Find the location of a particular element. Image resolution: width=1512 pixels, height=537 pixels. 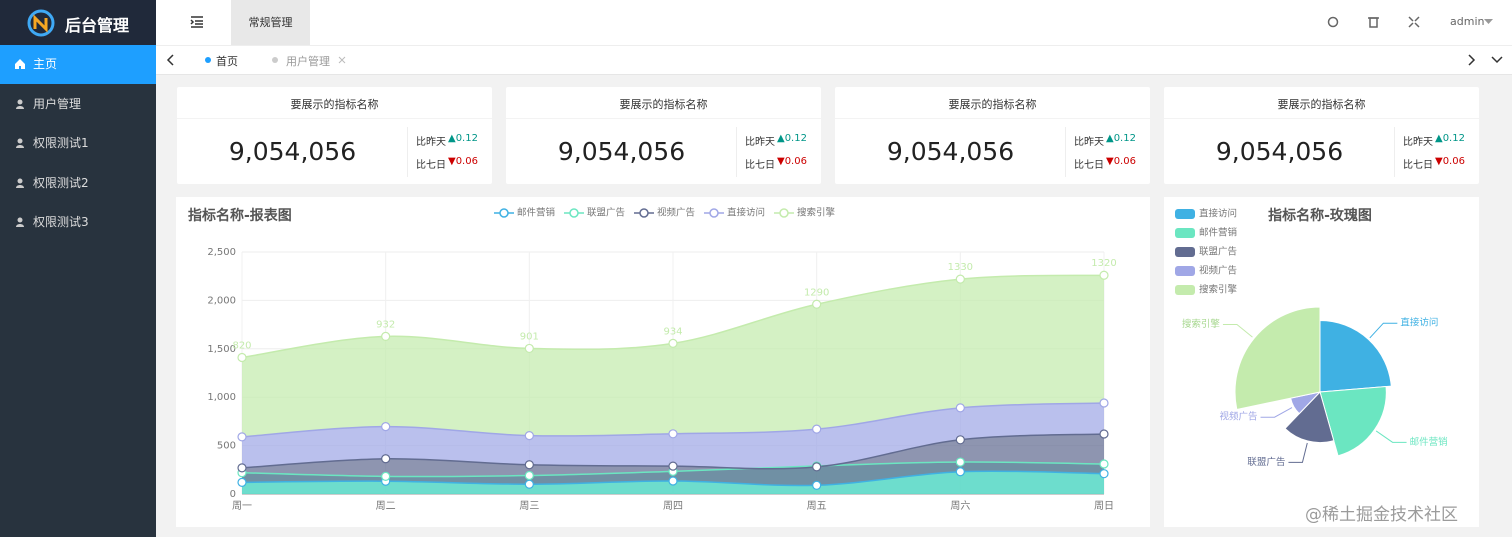

slice-label: 搜索引擎 is located at coordinates (1201, 324).